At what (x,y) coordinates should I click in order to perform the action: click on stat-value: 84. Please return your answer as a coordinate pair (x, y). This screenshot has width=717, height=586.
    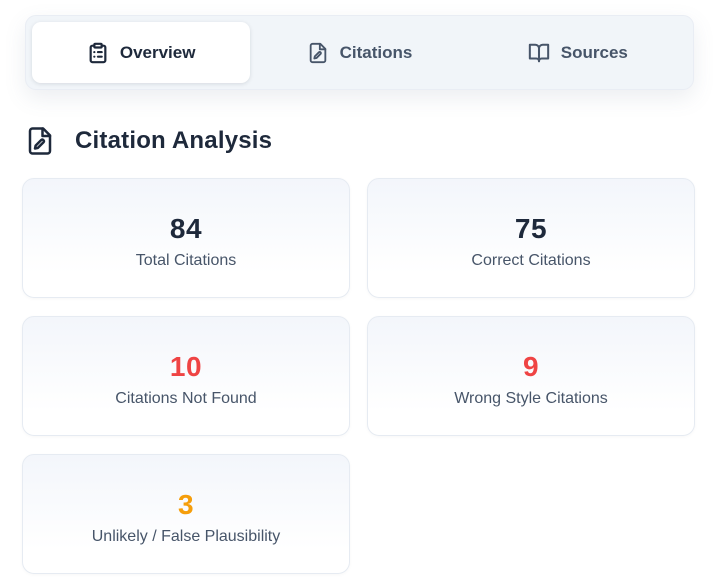
    Looking at the image, I should click on (186, 228).